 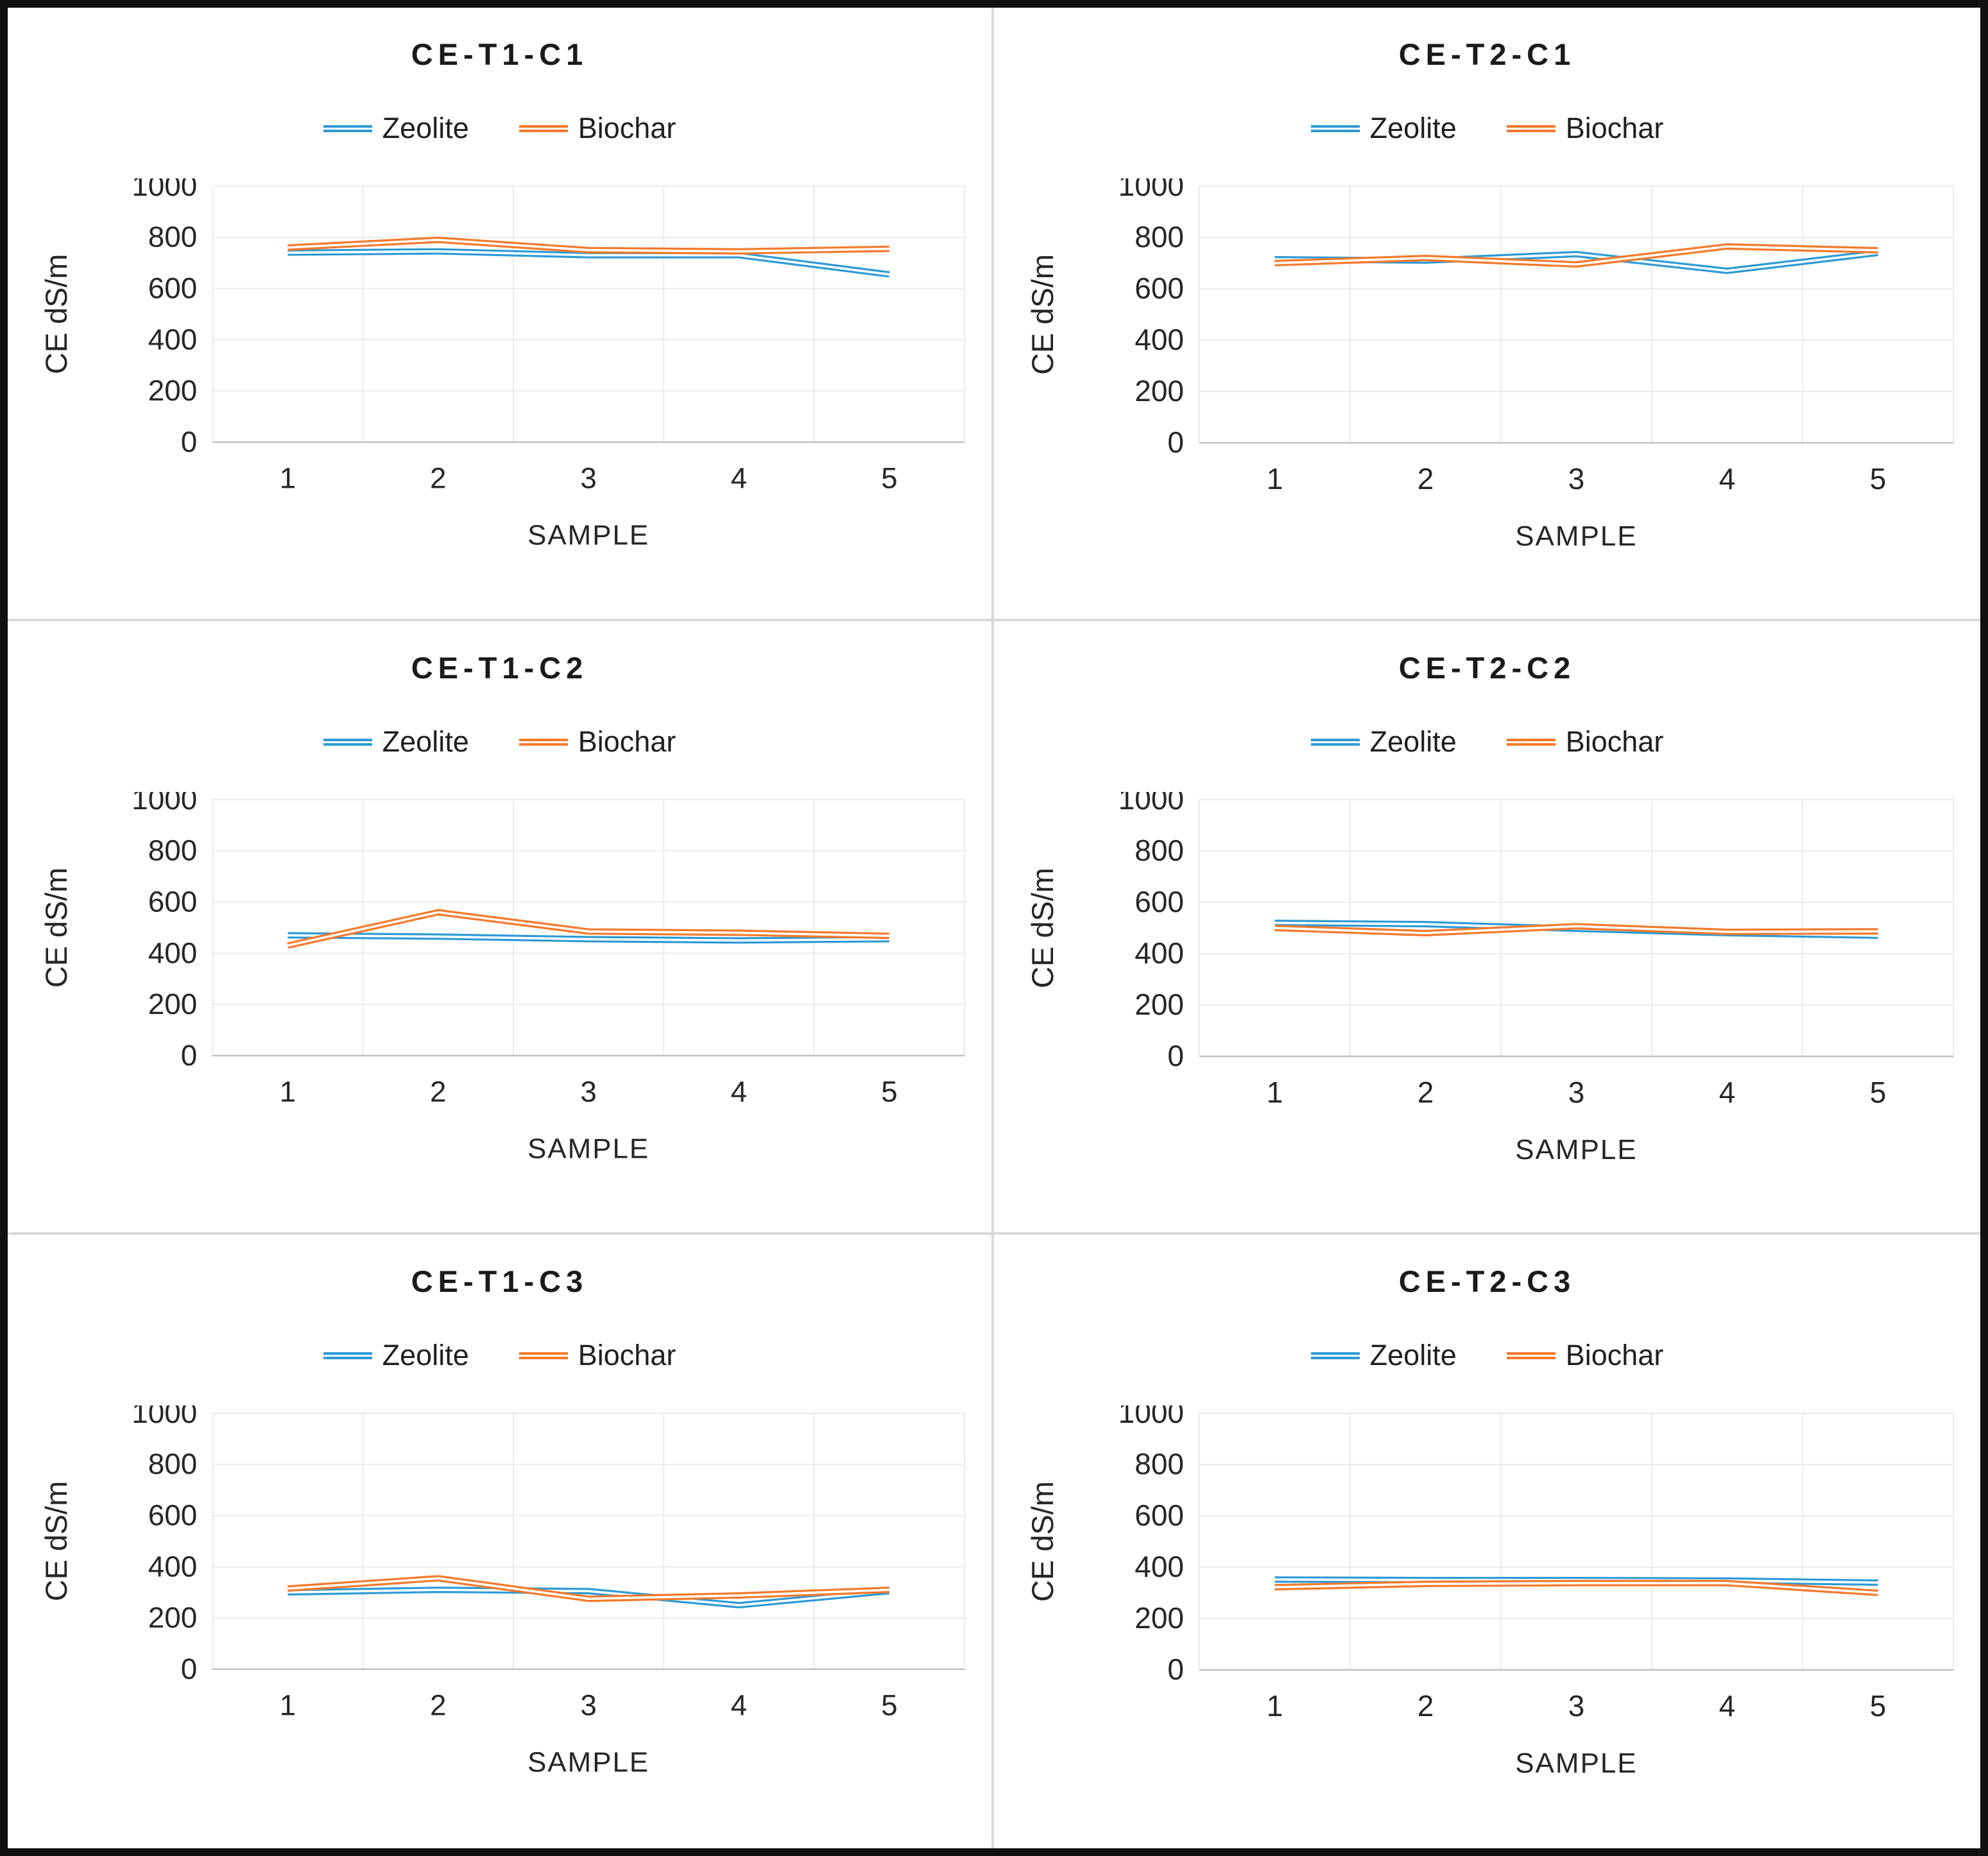 I want to click on chart-title: CE-T1-C1, so click(x=500, y=54).